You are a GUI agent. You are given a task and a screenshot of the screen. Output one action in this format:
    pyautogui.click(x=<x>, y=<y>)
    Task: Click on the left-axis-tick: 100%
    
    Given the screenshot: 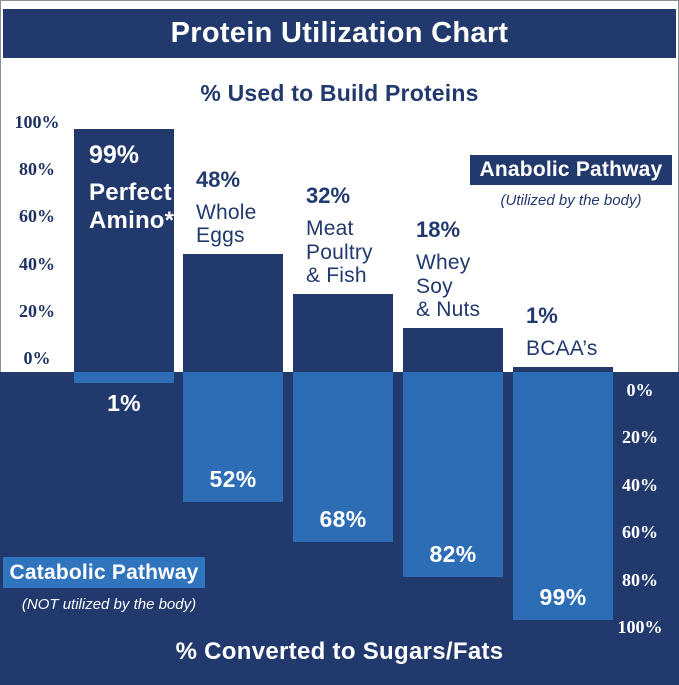 What is the action you would take?
    pyautogui.click(x=37, y=122)
    